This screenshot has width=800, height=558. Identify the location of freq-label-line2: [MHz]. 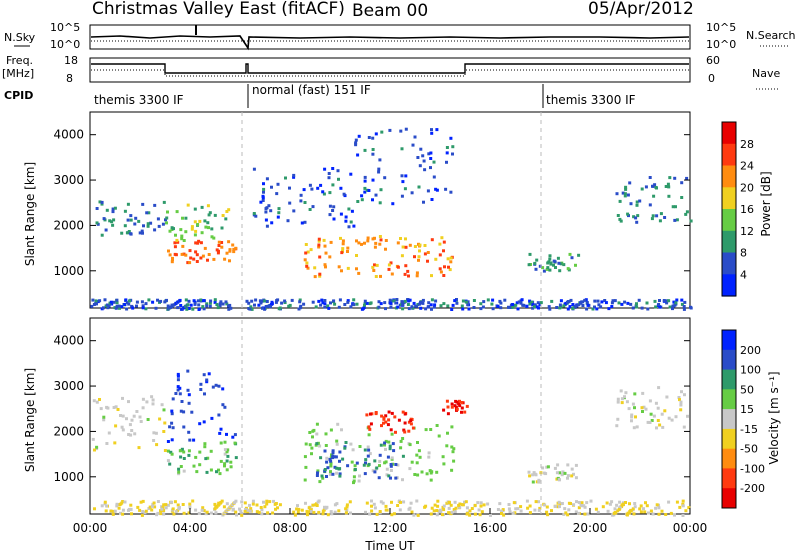
(18, 73).